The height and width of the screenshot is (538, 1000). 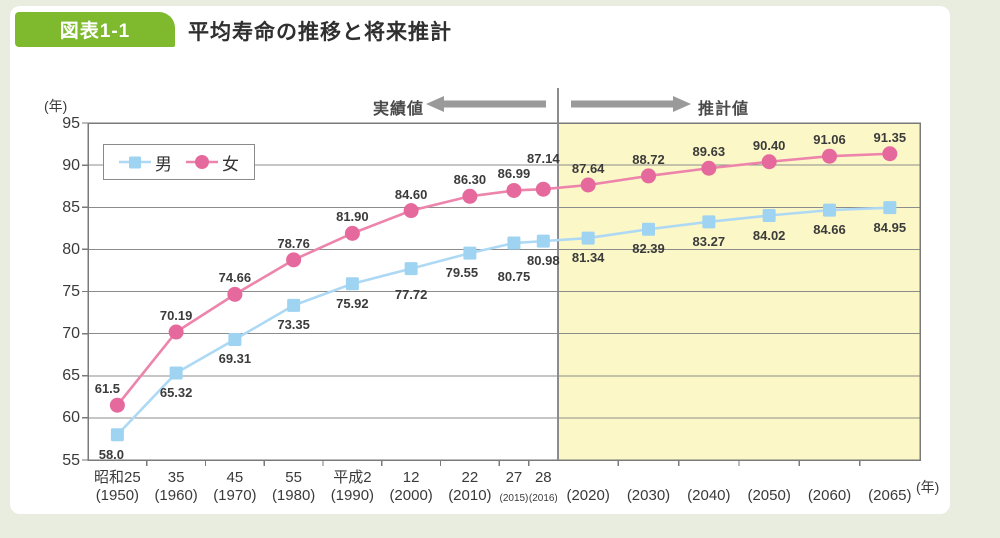 What do you see at coordinates (71, 460) in the screenshot?
I see `y-axis-tick-label: 55` at bounding box center [71, 460].